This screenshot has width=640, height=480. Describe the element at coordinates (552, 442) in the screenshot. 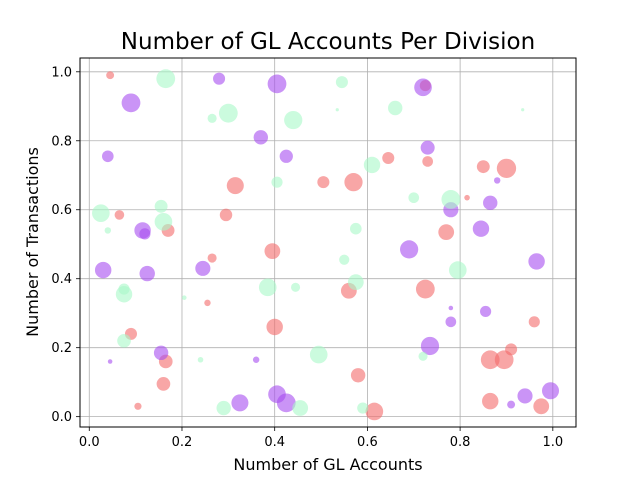

I see `x-tick-label: 1.0` at that location.